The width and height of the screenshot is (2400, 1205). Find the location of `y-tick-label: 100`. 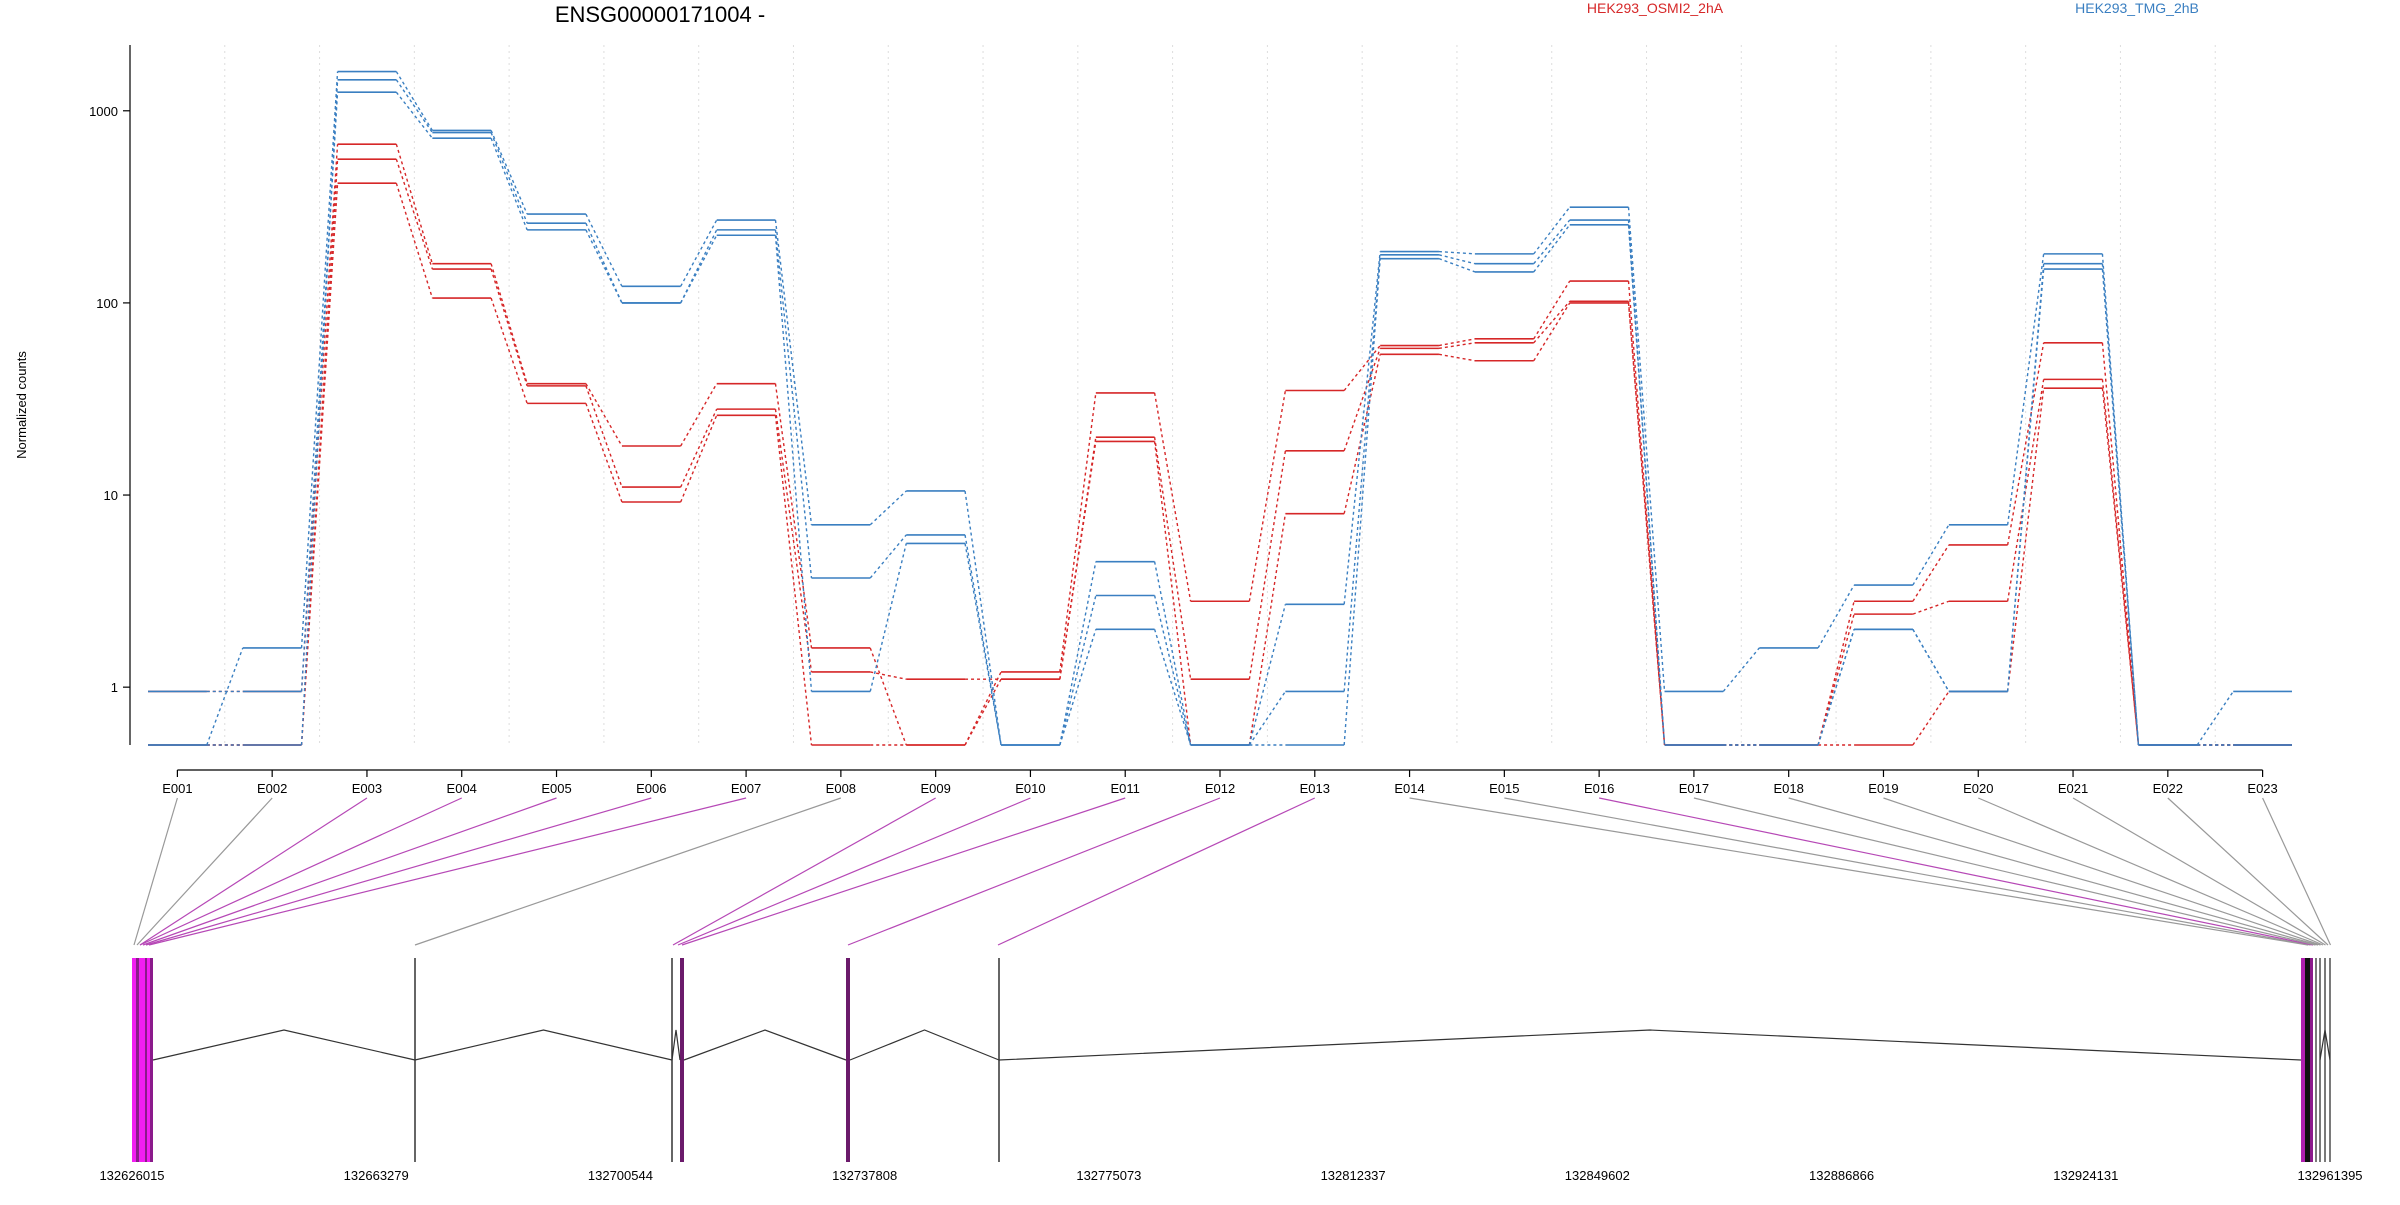

y-tick-label: 100 is located at coordinates (107, 303).